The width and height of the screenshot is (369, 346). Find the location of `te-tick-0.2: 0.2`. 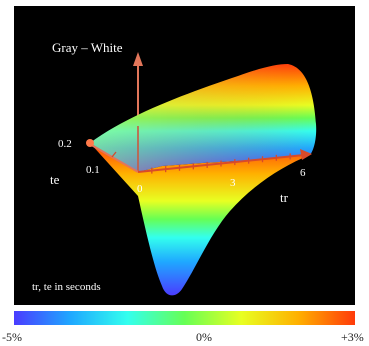

te-tick-0.2: 0.2 is located at coordinates (65, 144).